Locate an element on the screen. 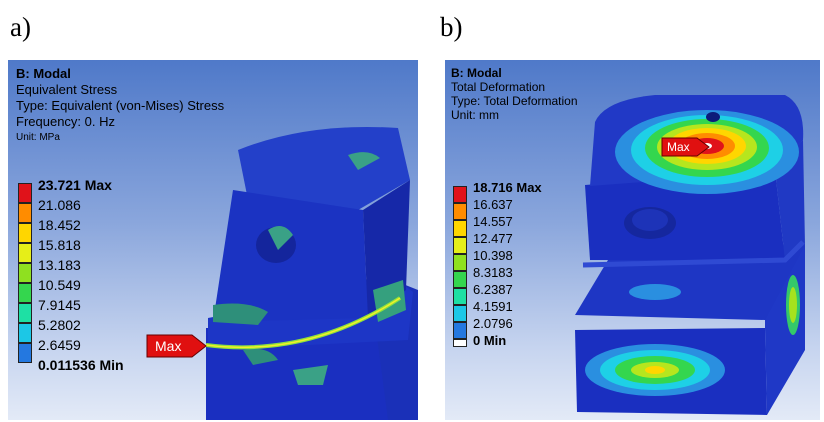  result-name: Total Deformation is located at coordinates (498, 87).